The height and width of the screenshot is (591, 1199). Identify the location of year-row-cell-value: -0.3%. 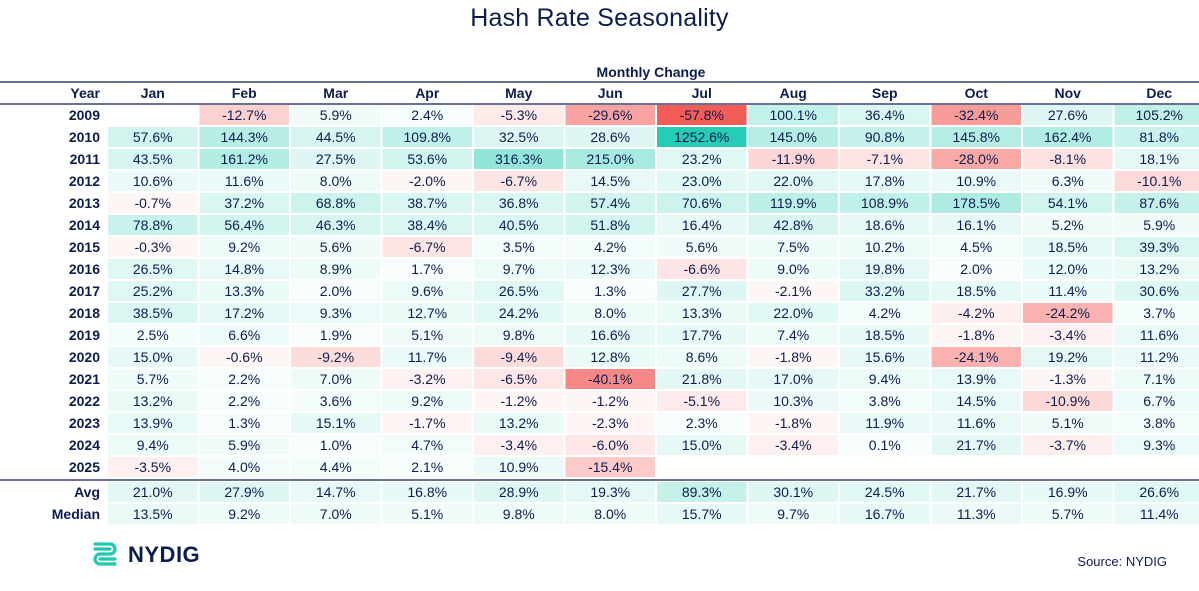
(152, 247).